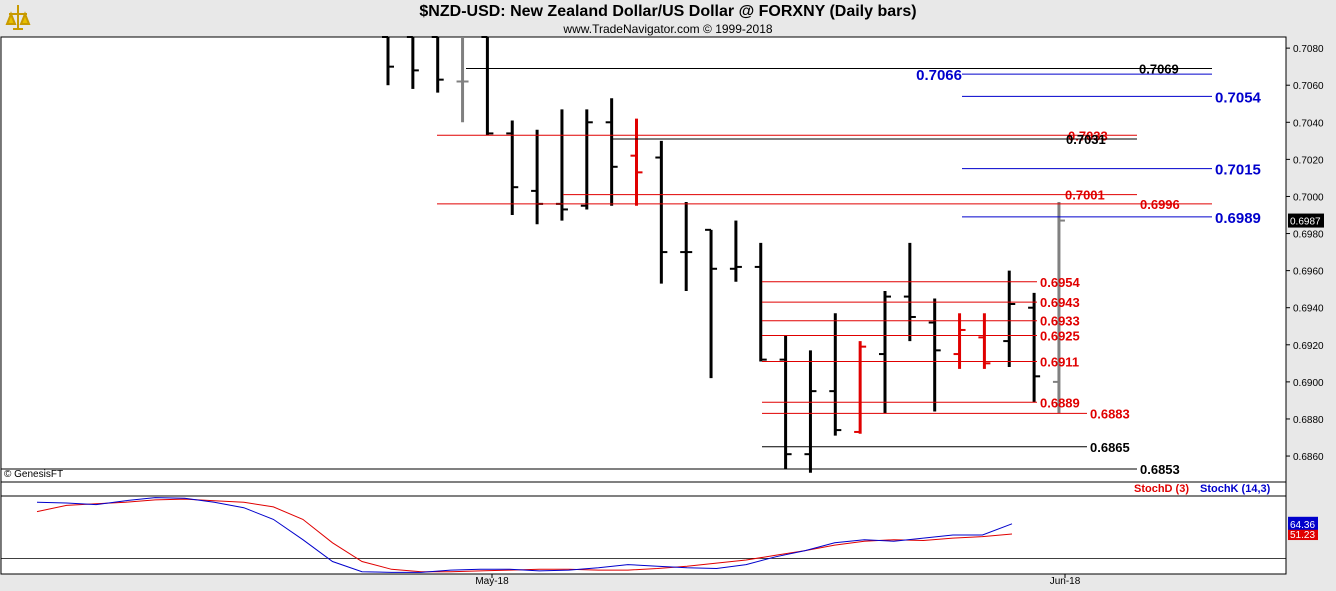 This screenshot has height=591, width=1336. What do you see at coordinates (1308, 309) in the screenshot?
I see `y-tick-label: 0.6940` at bounding box center [1308, 309].